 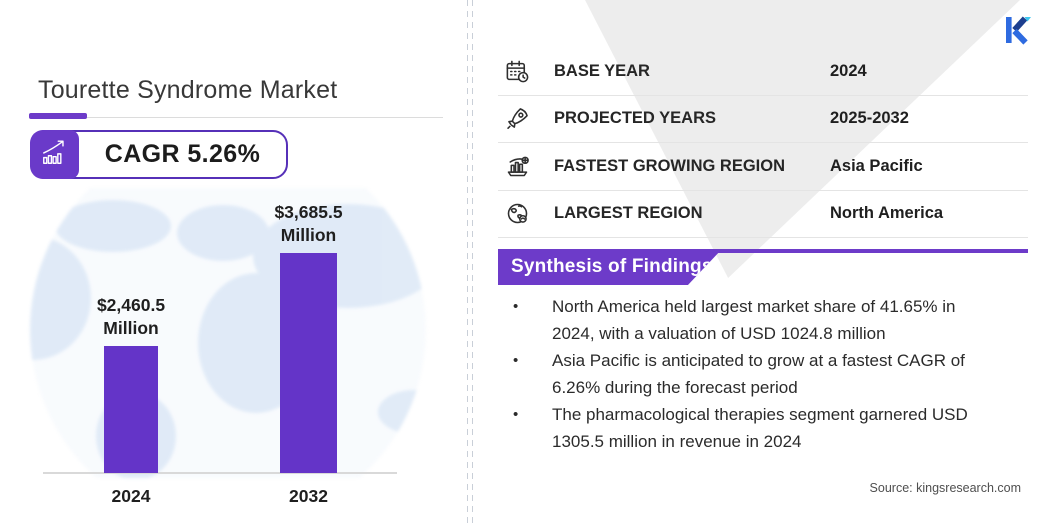 What do you see at coordinates (602, 70) in the screenshot?
I see `fact-label: BASE YEAR` at bounding box center [602, 70].